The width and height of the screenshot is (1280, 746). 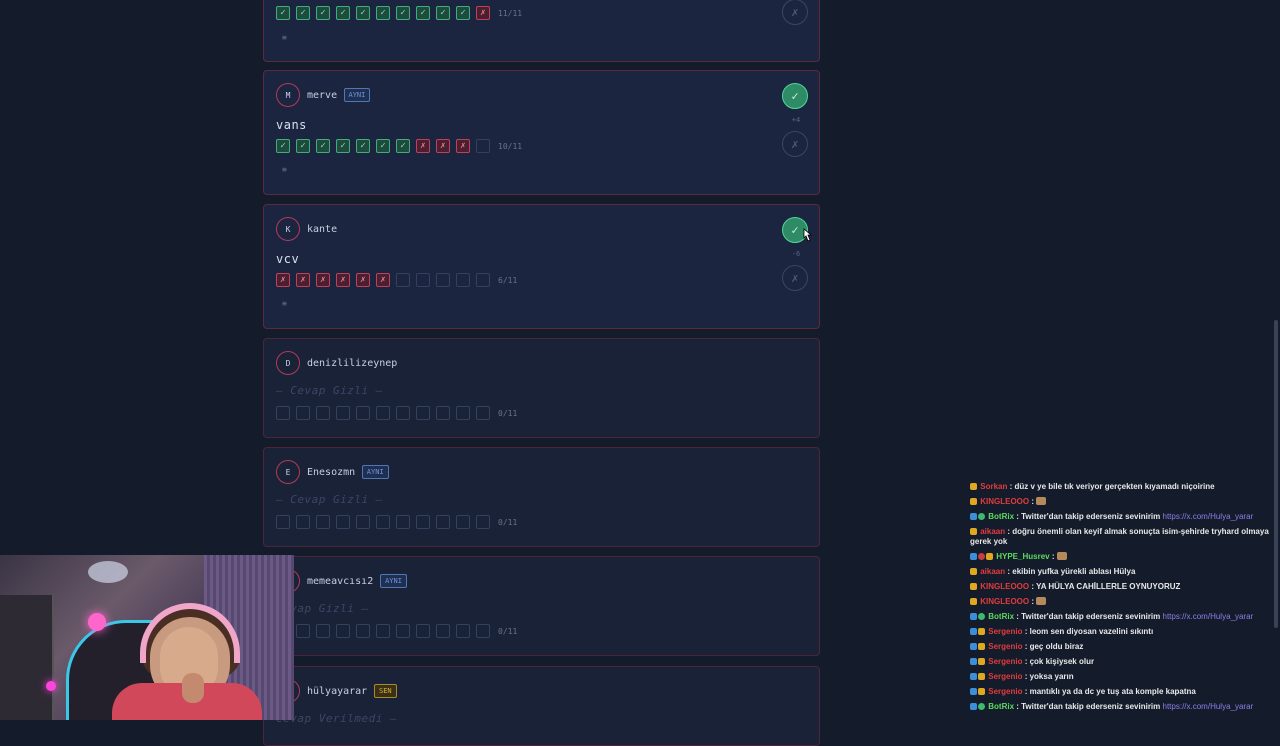 I want to click on mouse-cursor-icon, so click(x=807, y=235).